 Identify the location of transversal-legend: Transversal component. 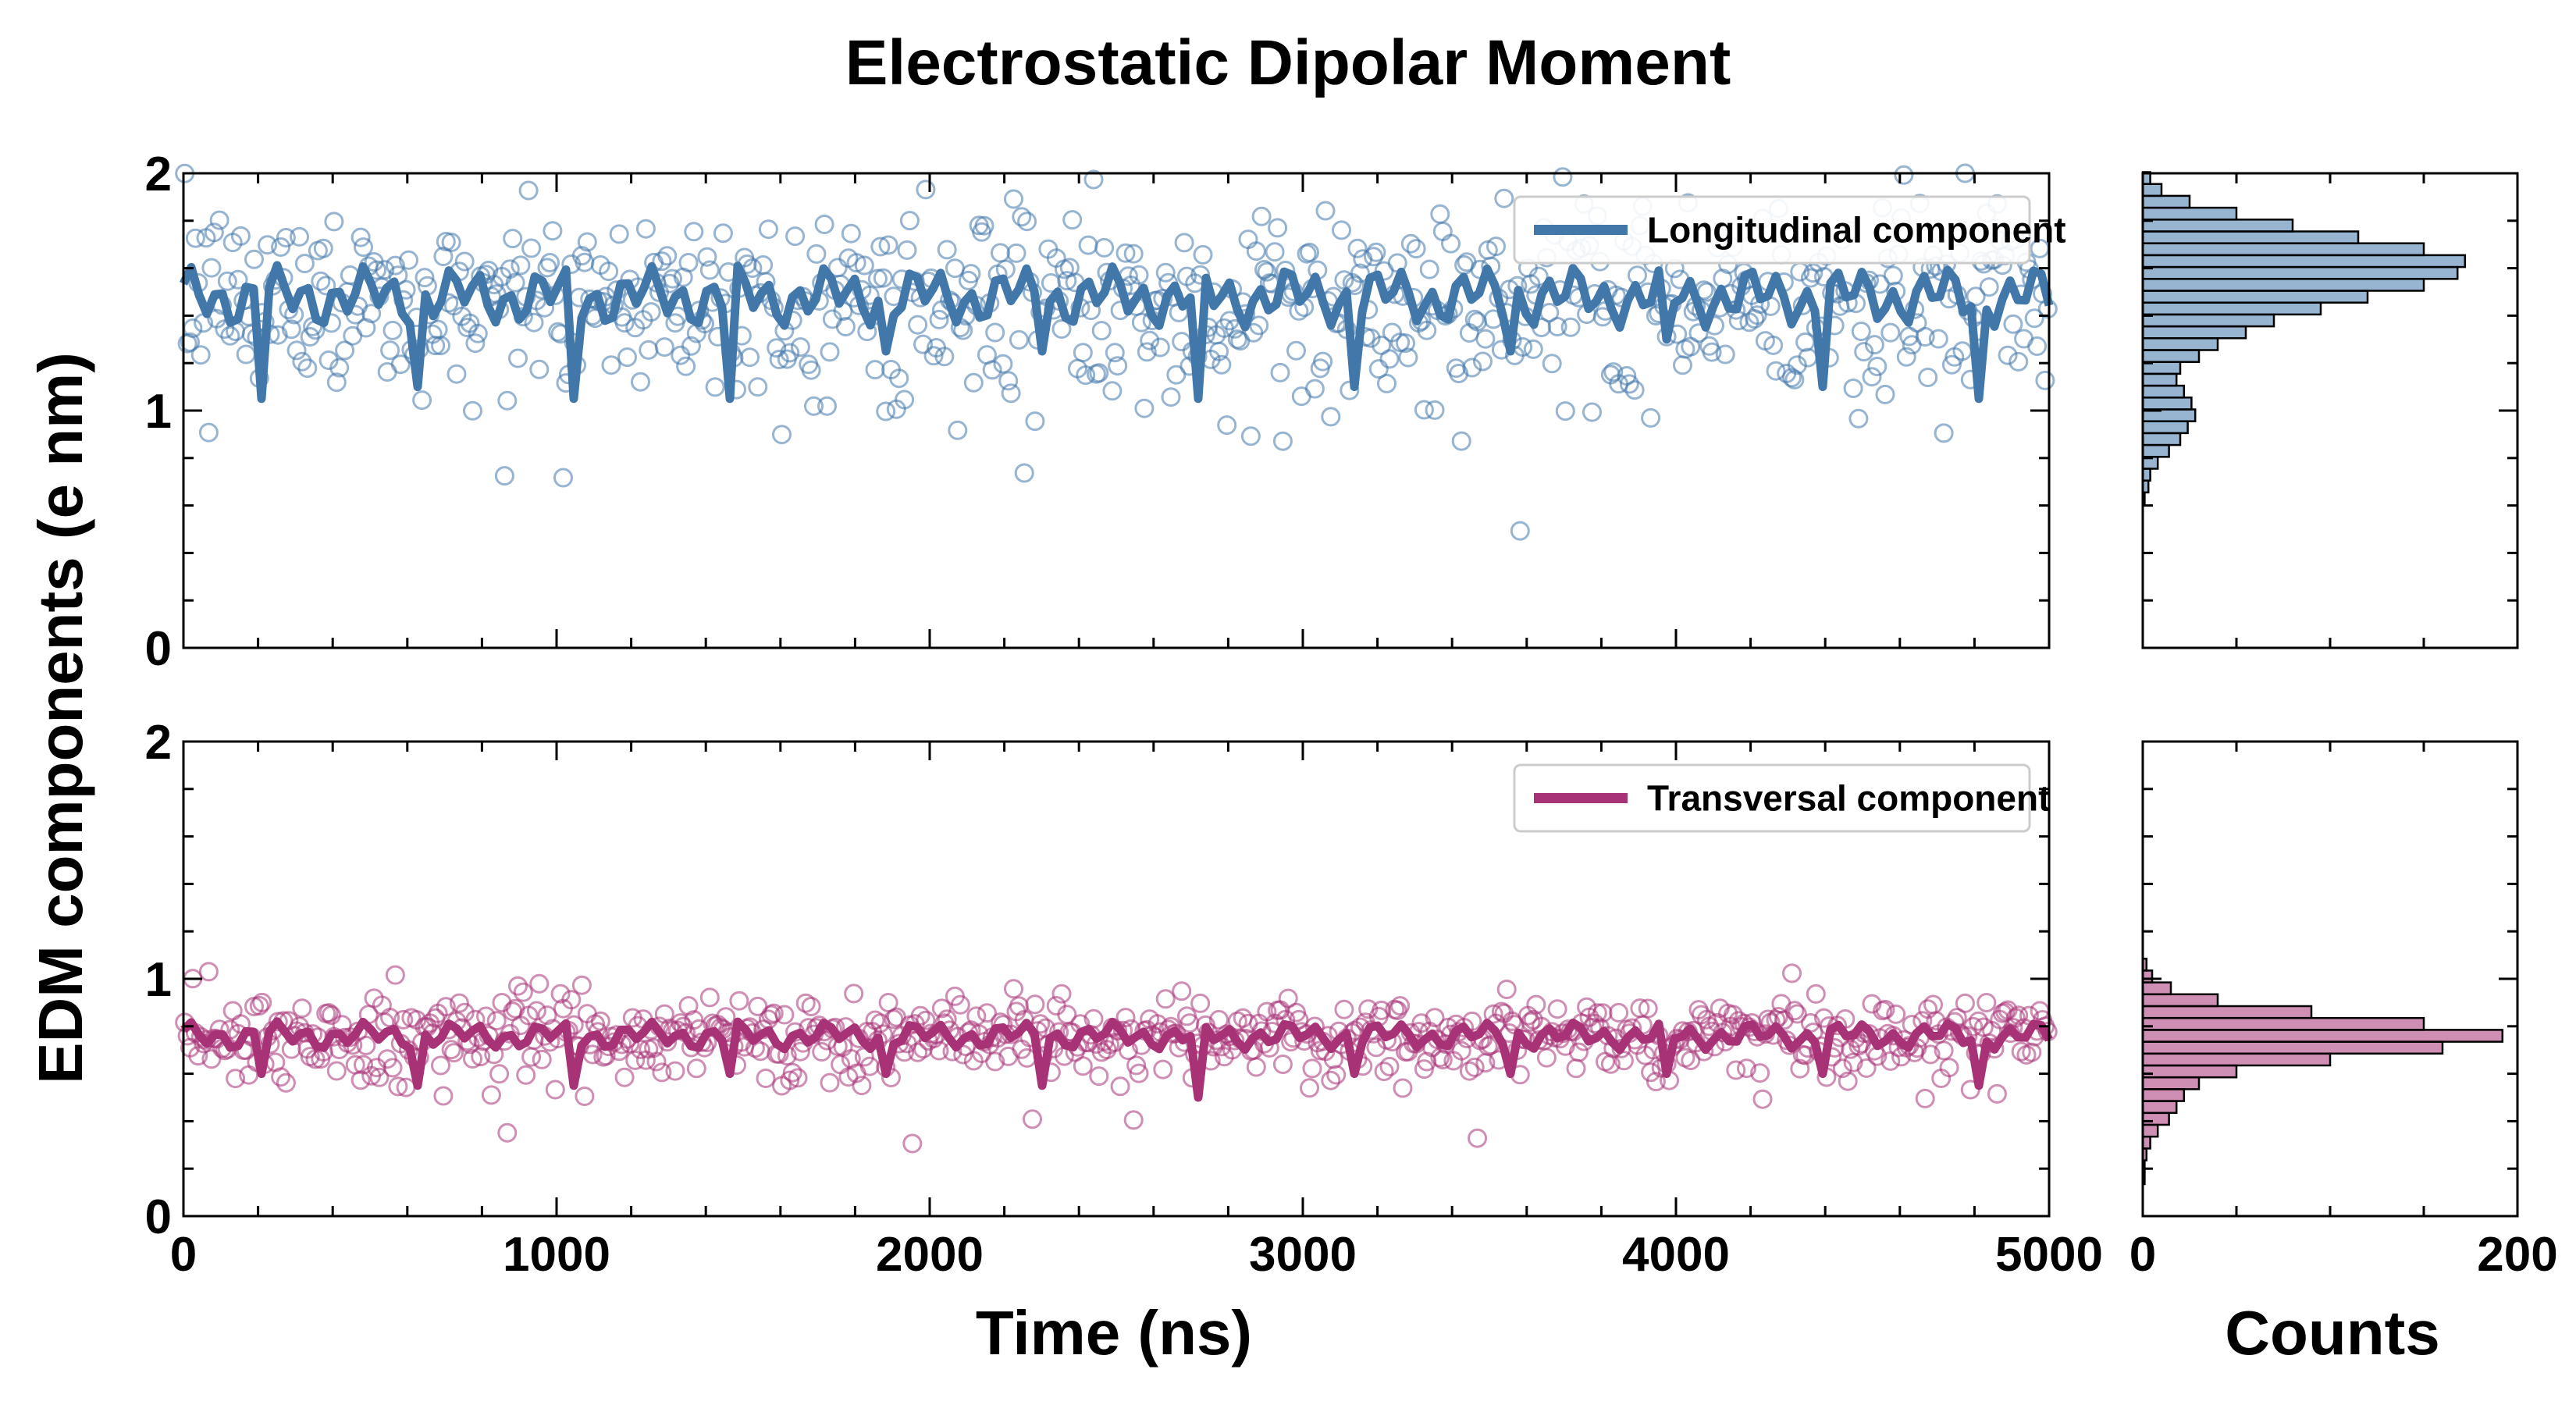
(1781, 798).